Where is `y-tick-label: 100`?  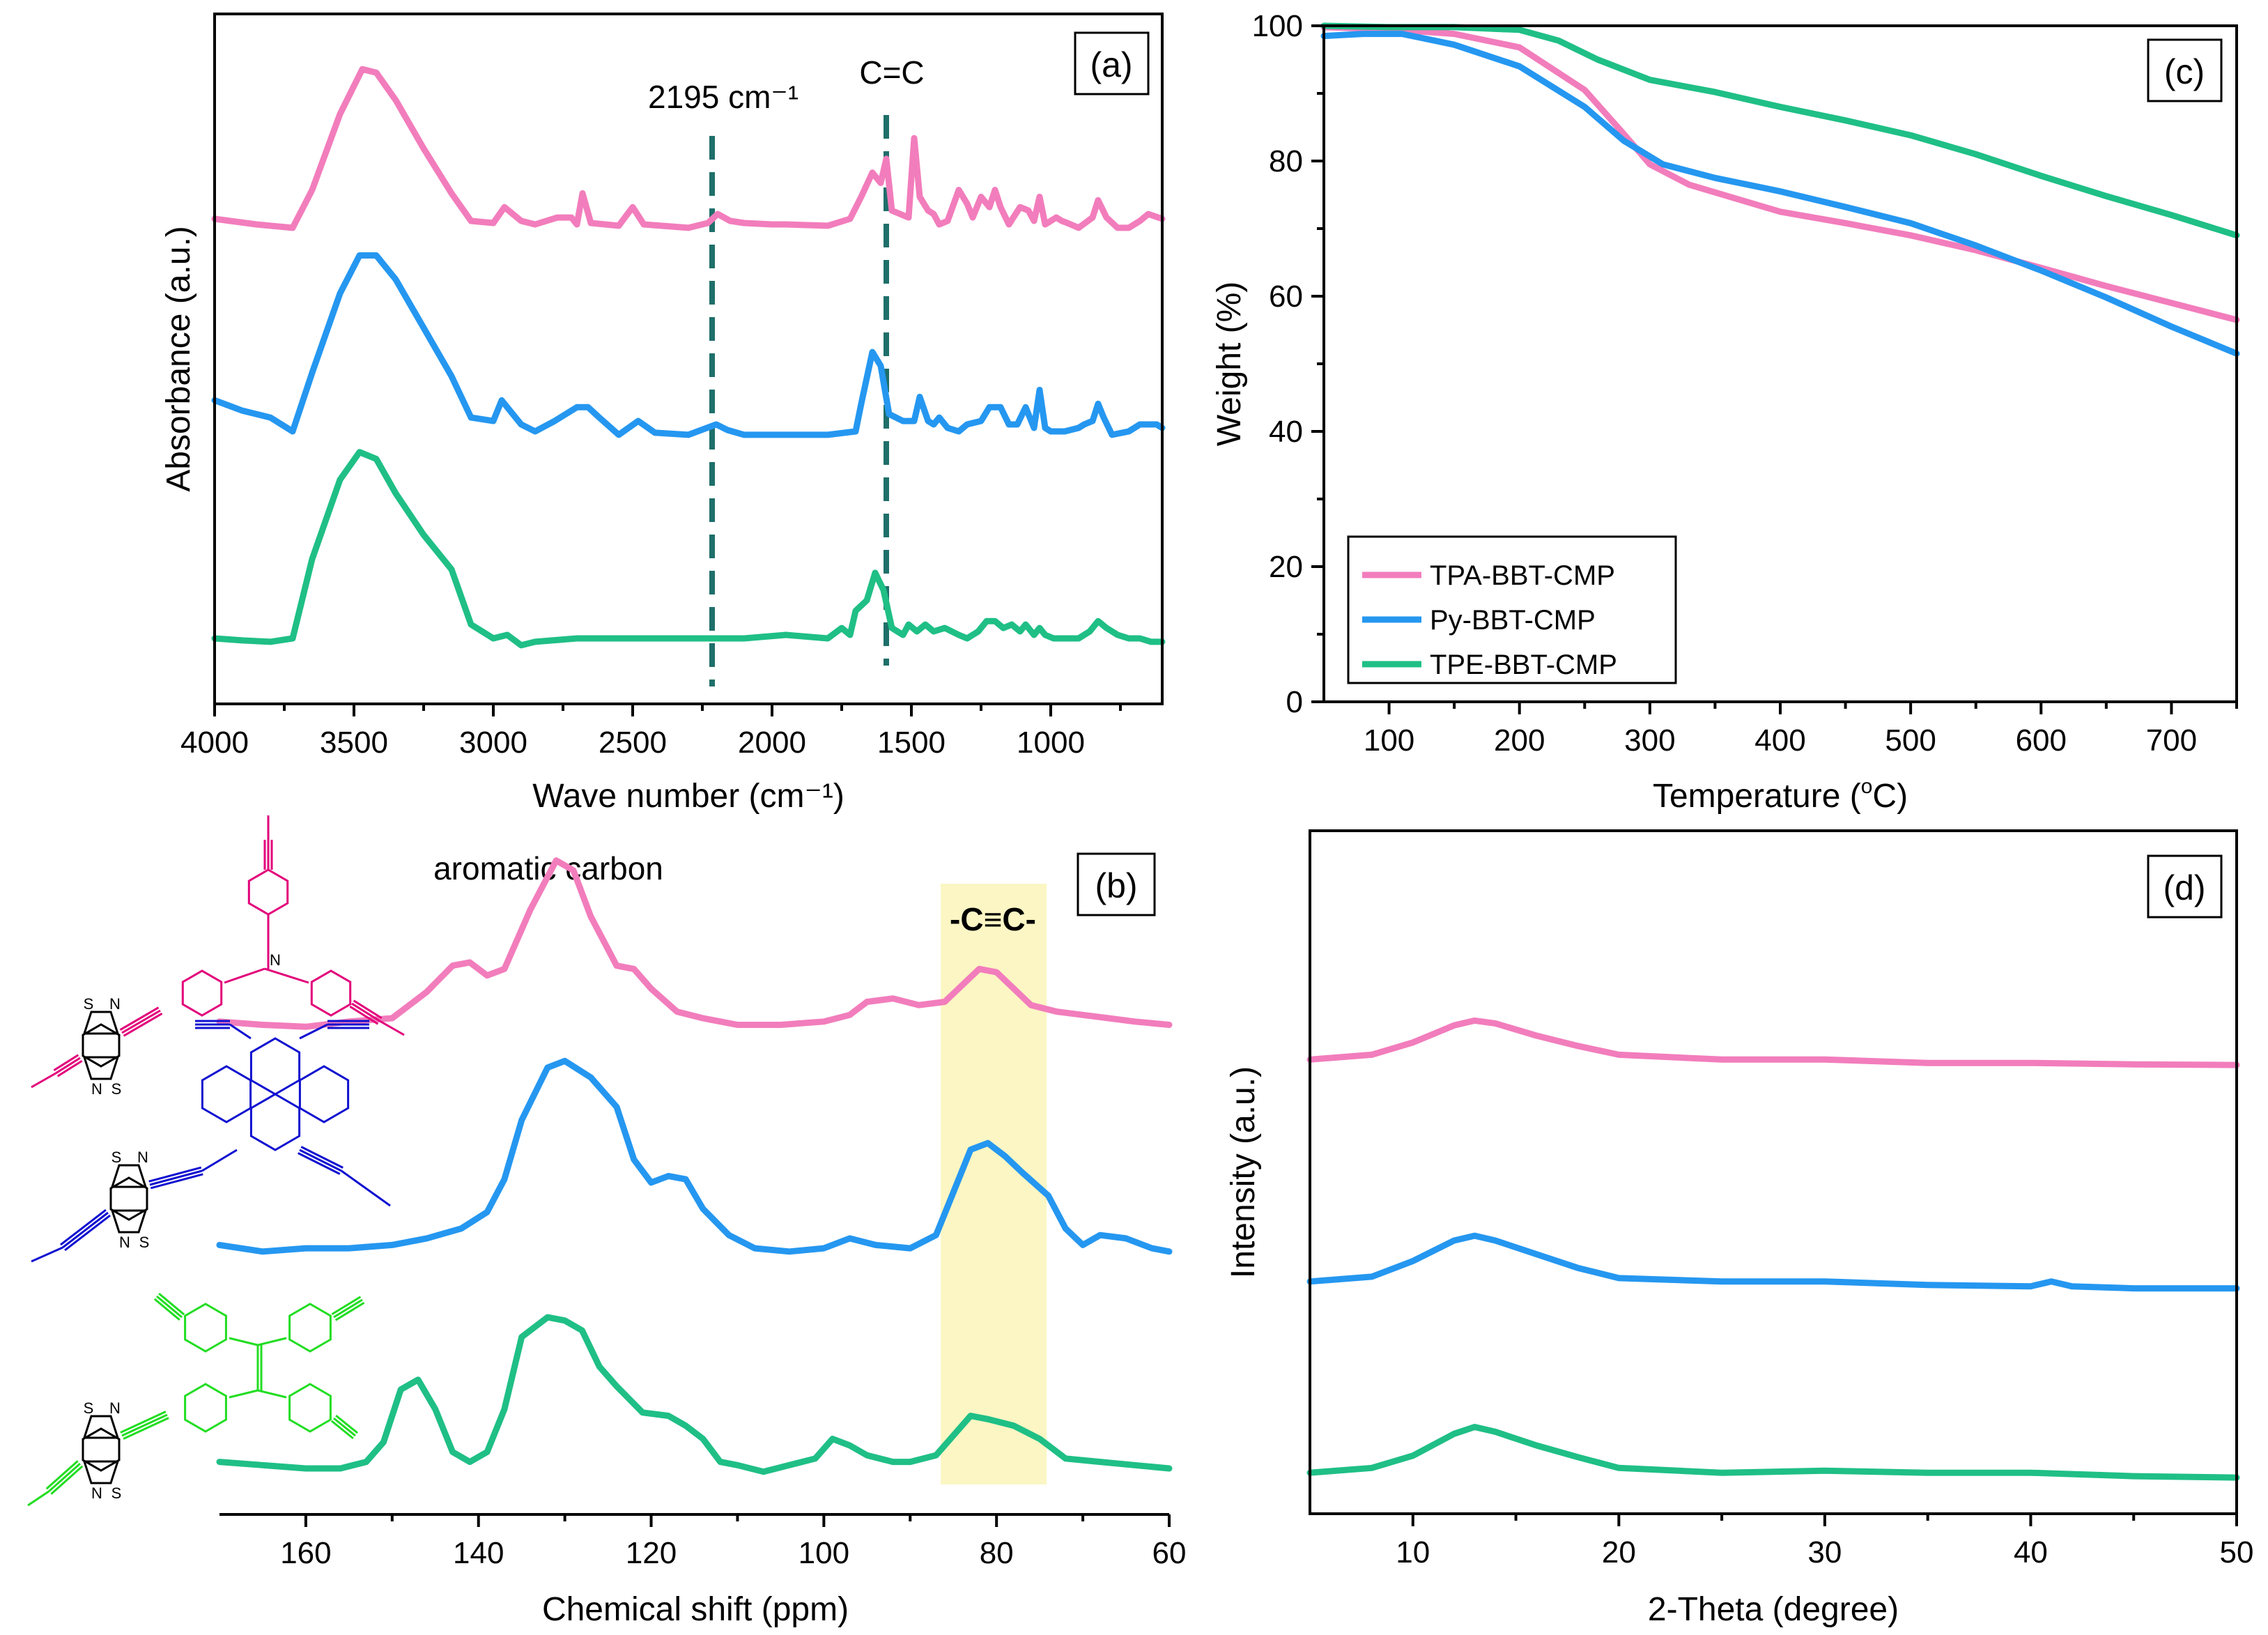
y-tick-label: 100 is located at coordinates (1277, 26).